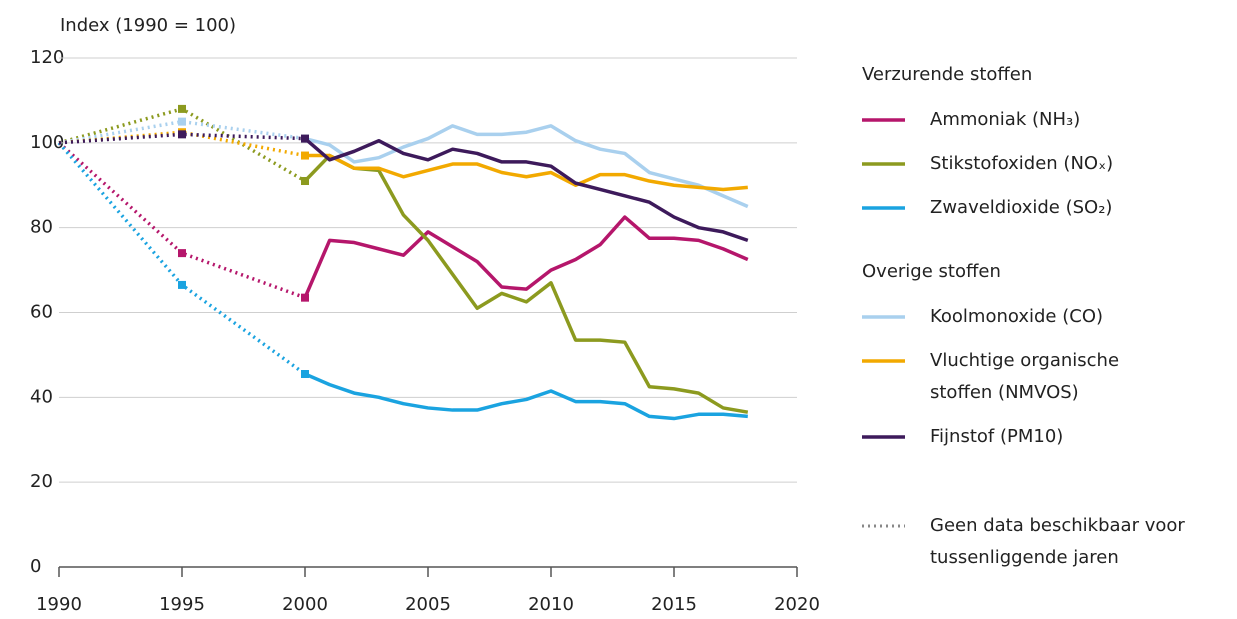 The image size is (1237, 619). Describe the element at coordinates (674, 604) in the screenshot. I see `x-tick-label: 2015` at that location.